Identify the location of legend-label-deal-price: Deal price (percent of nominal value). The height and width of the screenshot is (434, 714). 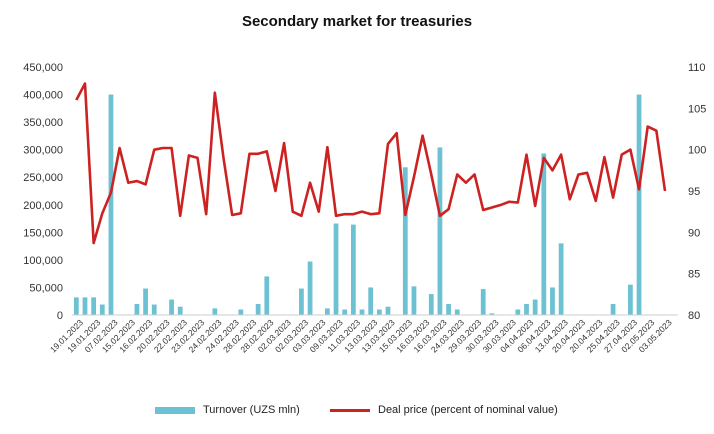
(468, 410).